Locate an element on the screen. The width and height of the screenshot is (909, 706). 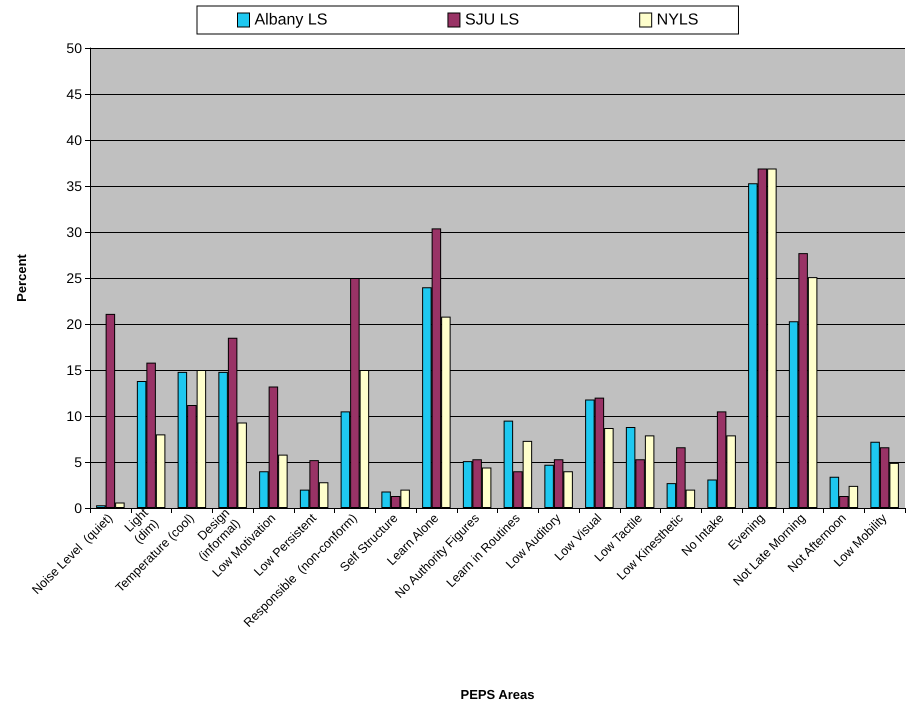
y-tick-label: 10 is located at coordinates (74, 416).